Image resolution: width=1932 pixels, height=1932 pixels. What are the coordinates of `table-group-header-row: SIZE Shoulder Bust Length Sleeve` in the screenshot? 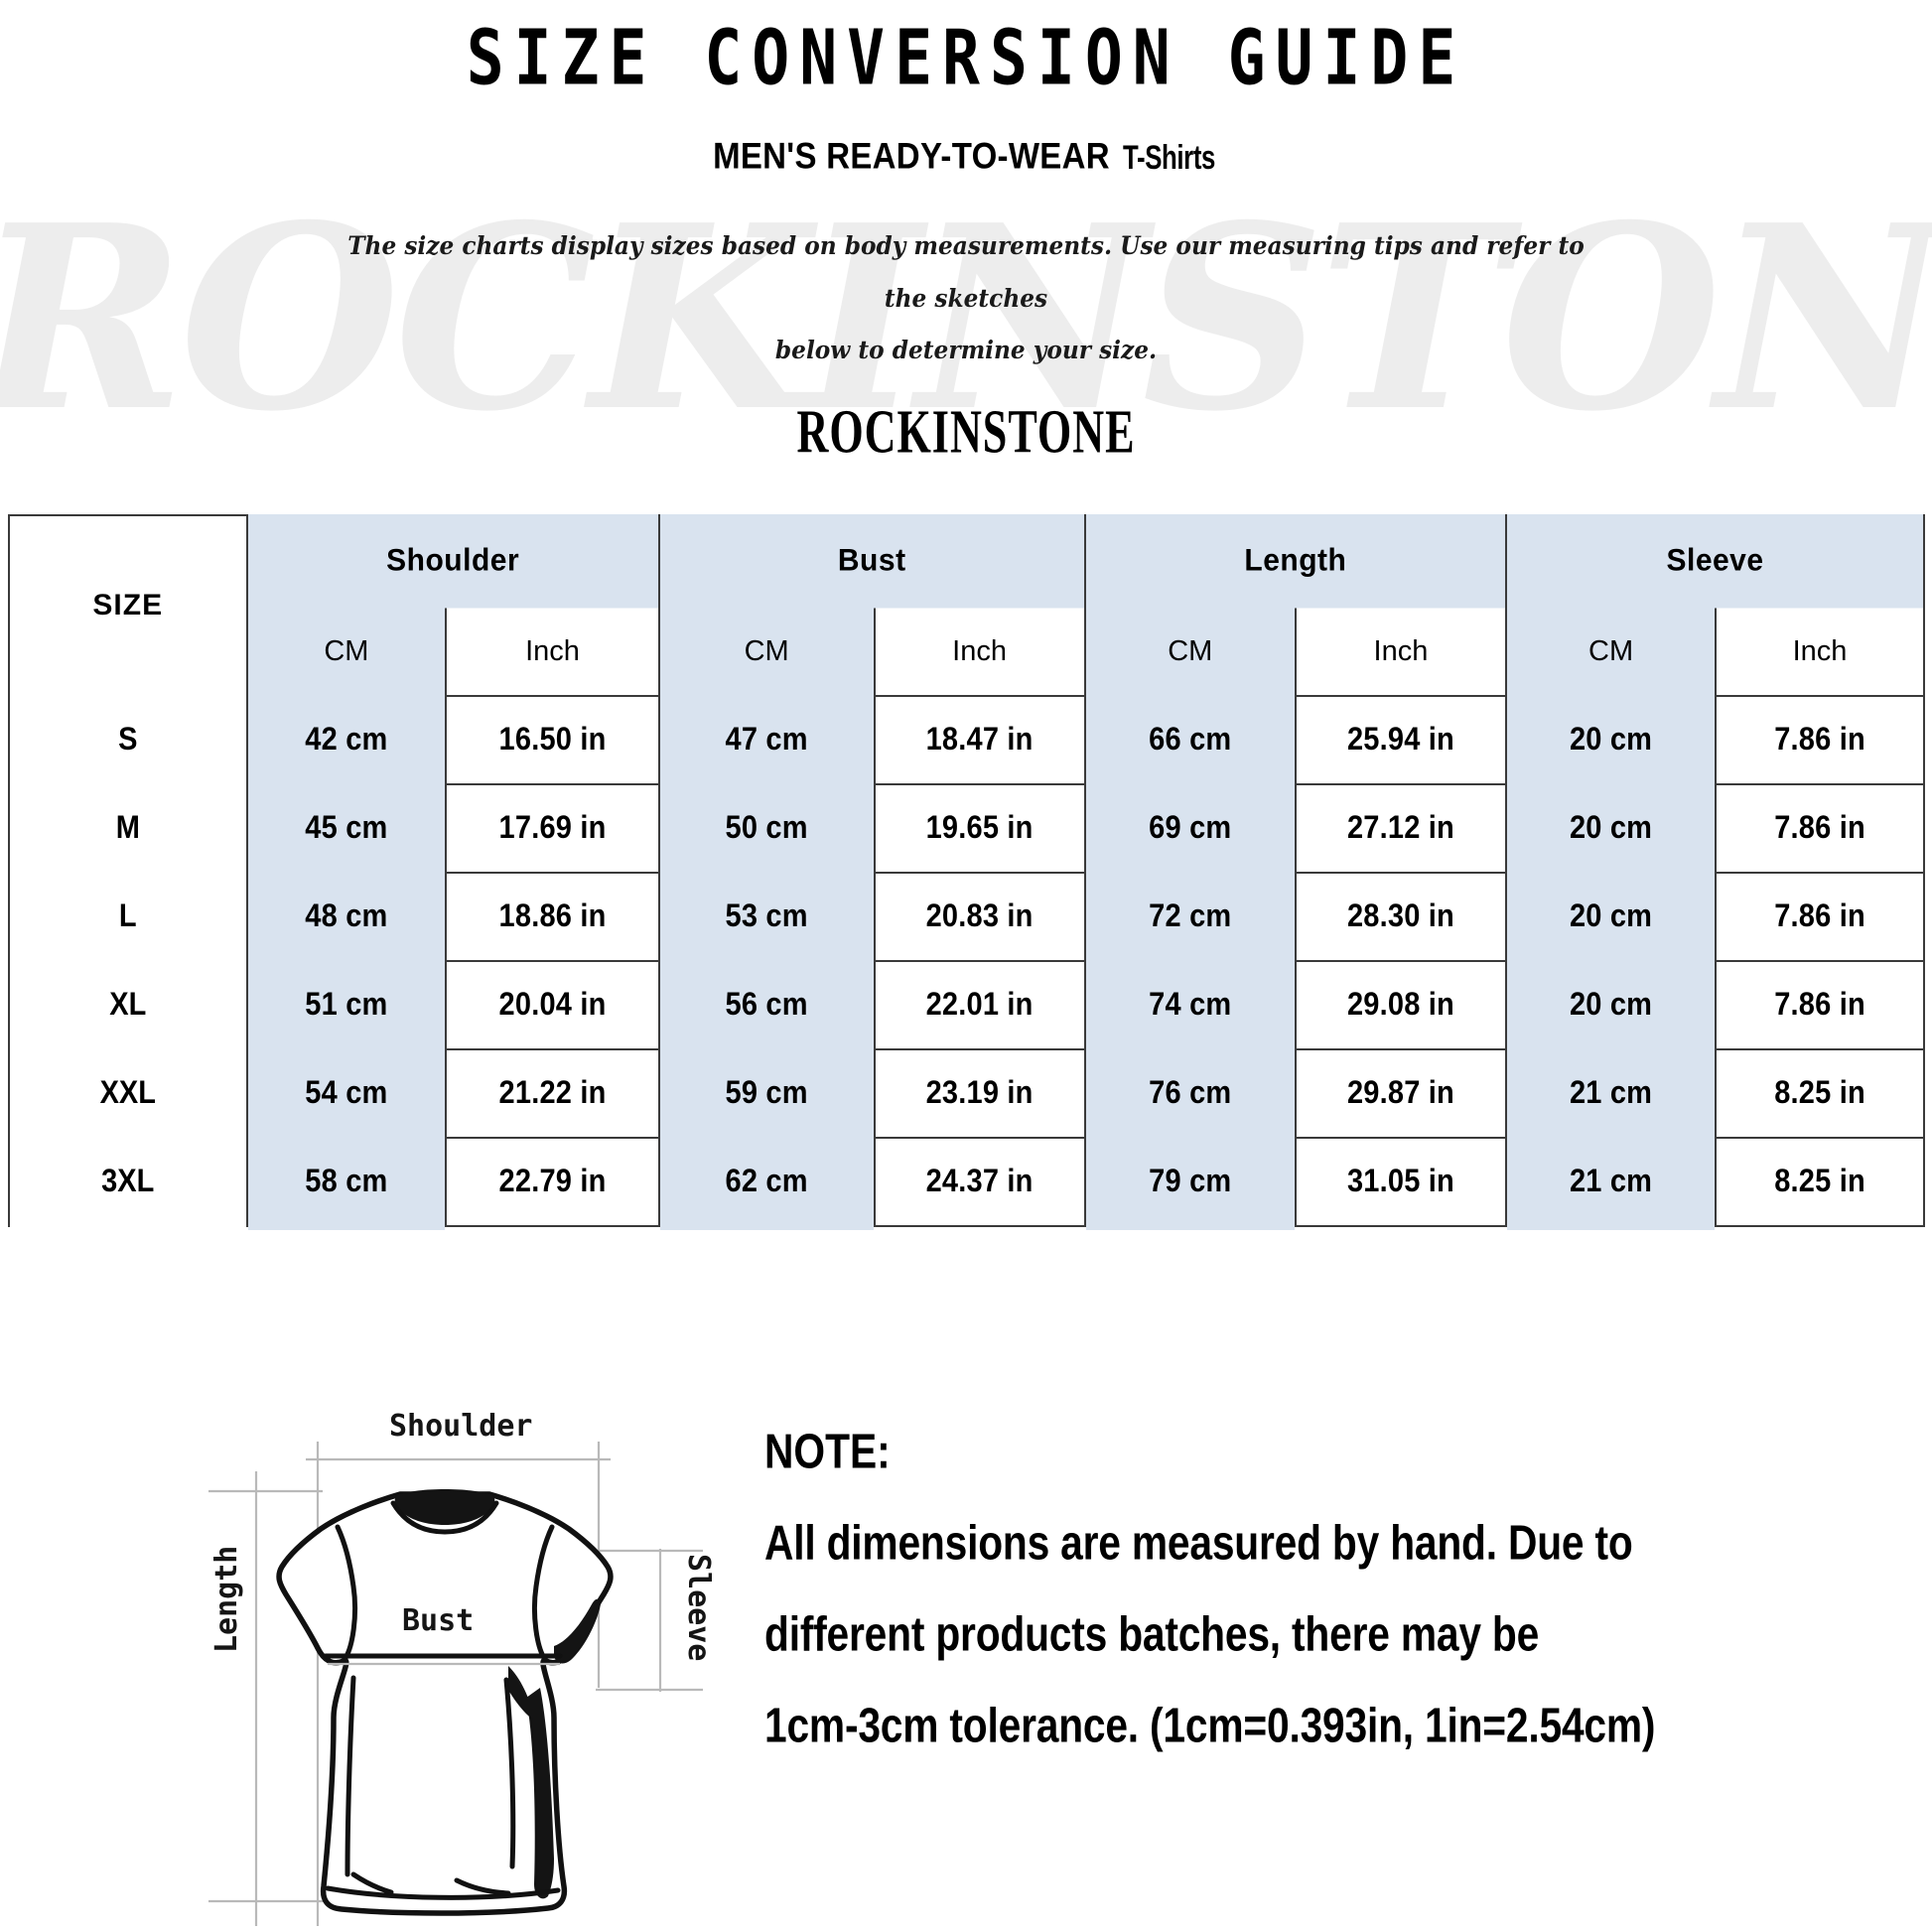 It's located at (967, 604).